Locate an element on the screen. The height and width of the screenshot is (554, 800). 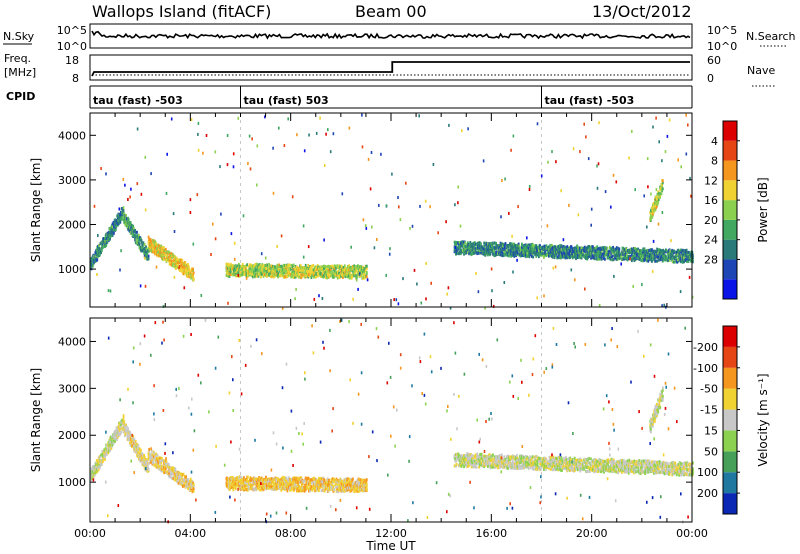
nsky-trace is located at coordinates (391, 35).